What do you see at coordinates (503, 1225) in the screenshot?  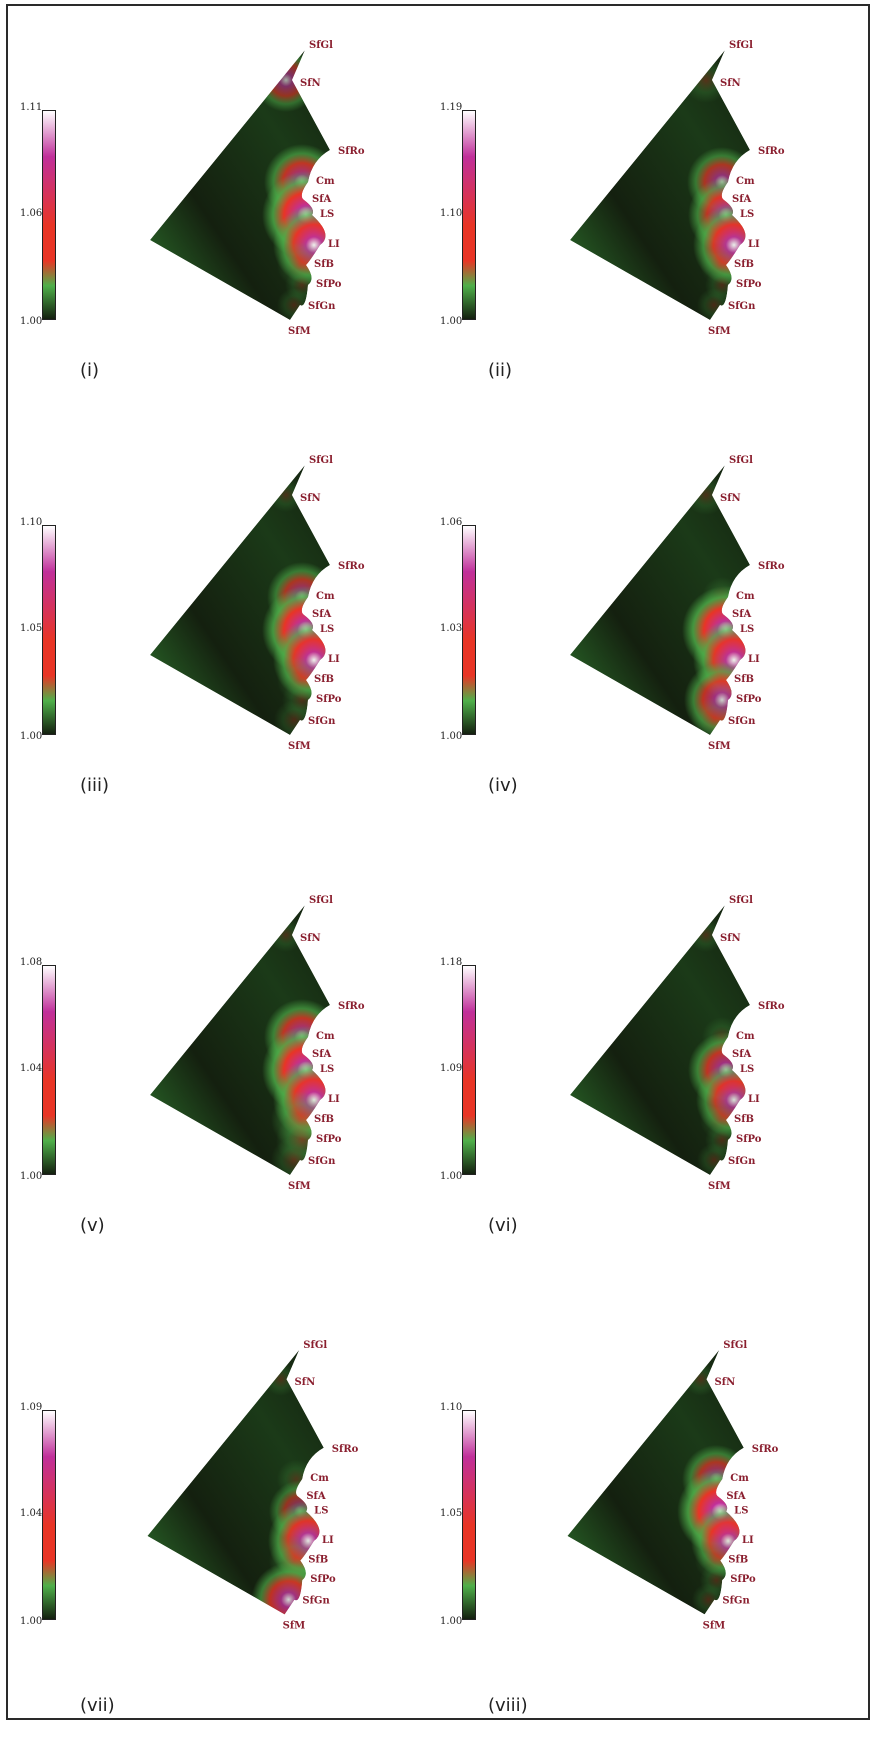 I see `panel-caption: (vi)` at bounding box center [503, 1225].